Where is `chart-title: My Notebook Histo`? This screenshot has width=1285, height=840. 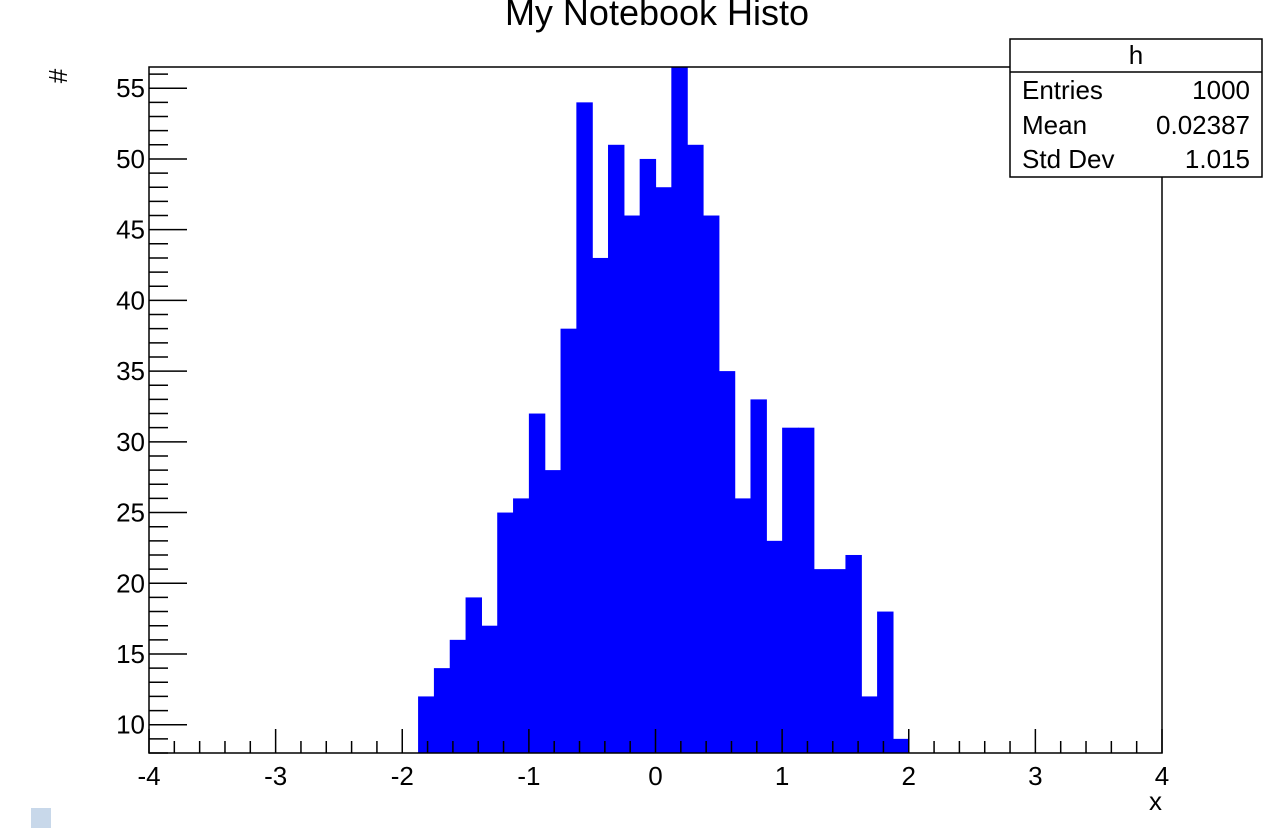 chart-title: My Notebook Histo is located at coordinates (657, 16).